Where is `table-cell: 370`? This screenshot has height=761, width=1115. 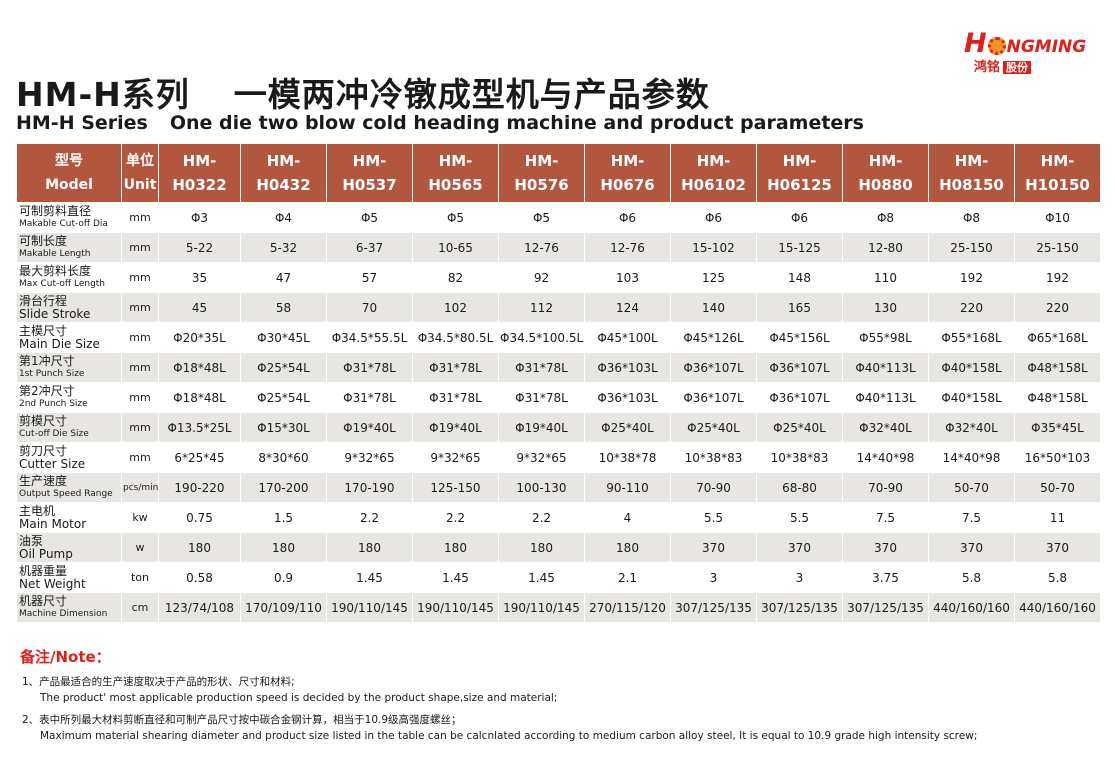
table-cell: 370 is located at coordinates (799, 547).